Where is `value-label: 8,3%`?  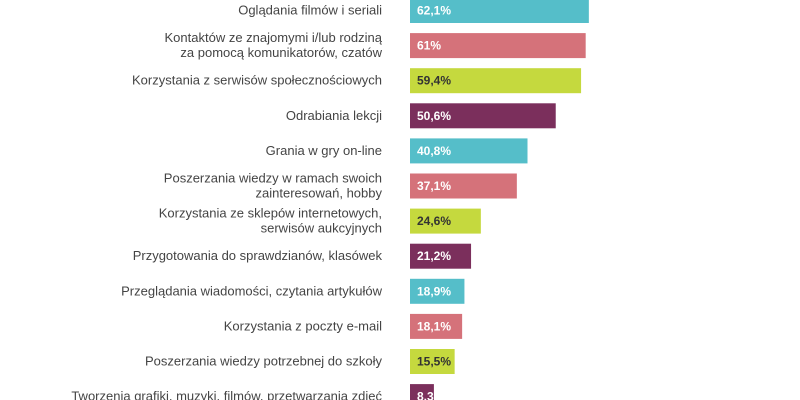
value-label: 8,3% is located at coordinates (431, 395).